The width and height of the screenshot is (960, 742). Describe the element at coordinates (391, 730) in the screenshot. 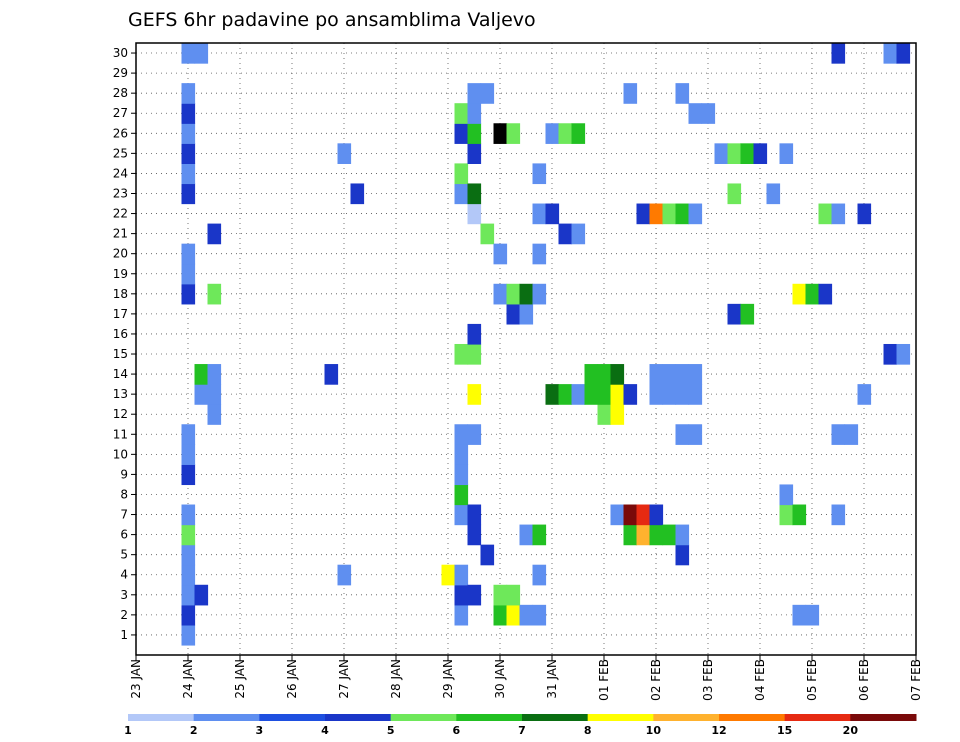

I see `colorbar-label: 5` at that location.